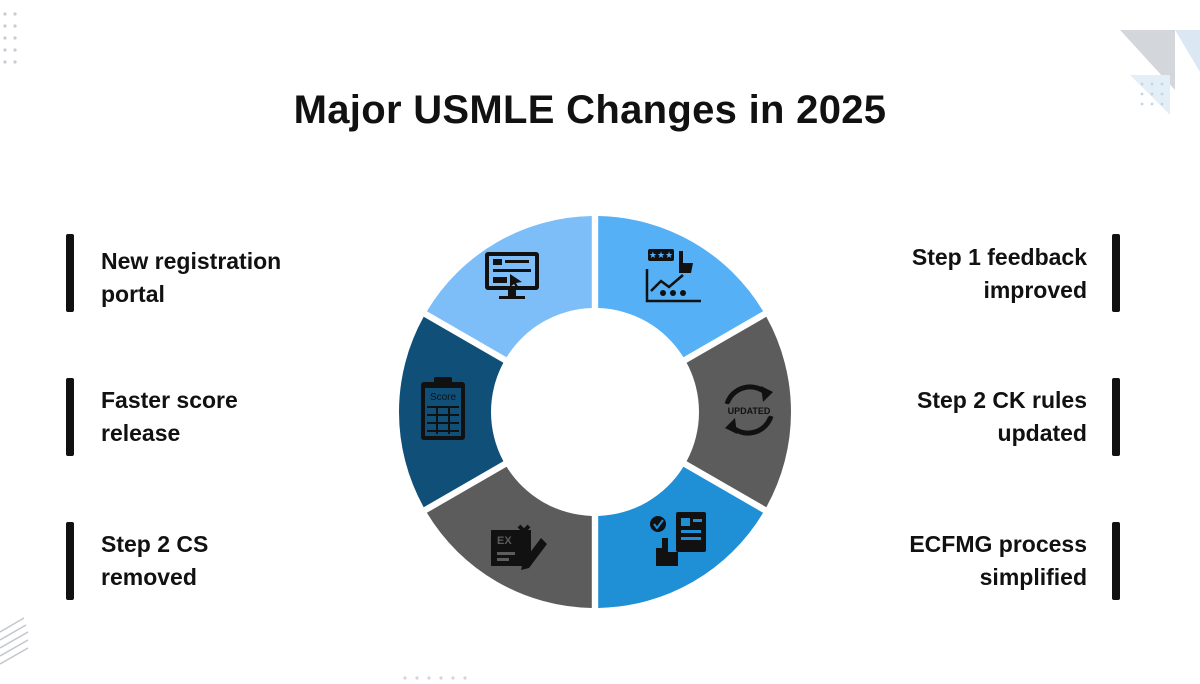  I want to click on top-right-triangles-decoration, so click(1160, 72).